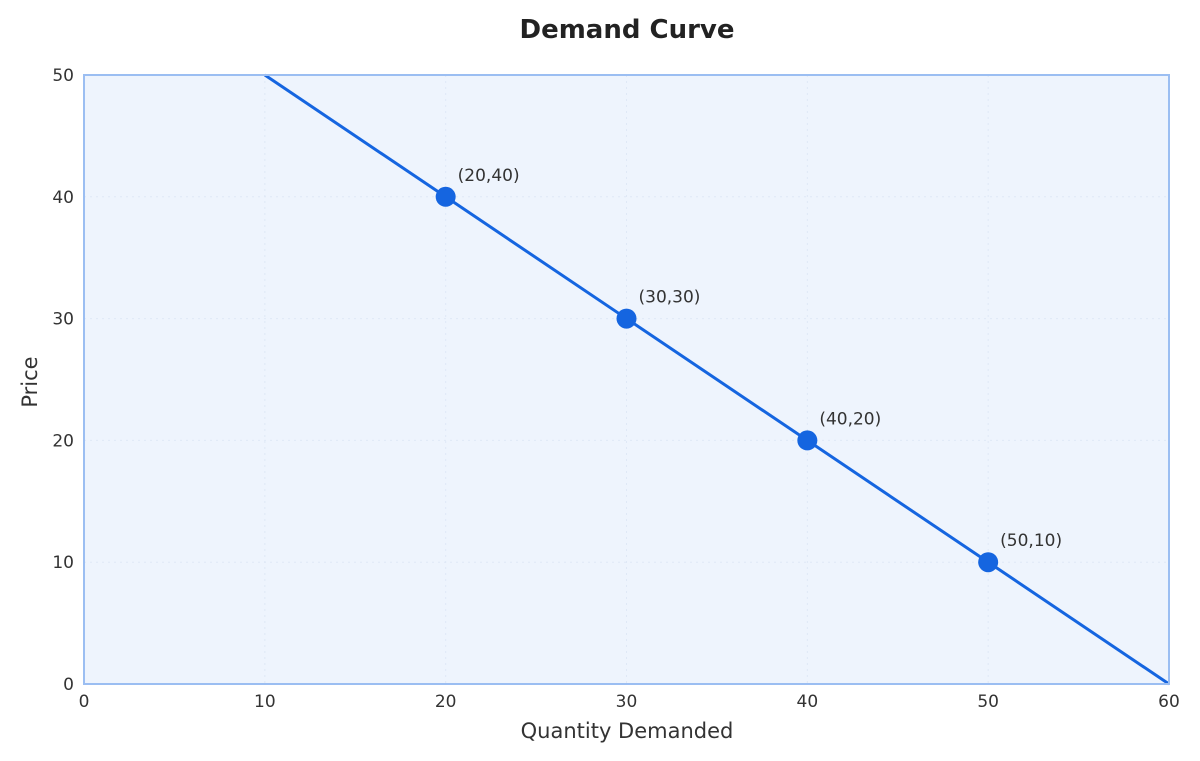  I want to click on data-point-label: (30,30), so click(670, 298).